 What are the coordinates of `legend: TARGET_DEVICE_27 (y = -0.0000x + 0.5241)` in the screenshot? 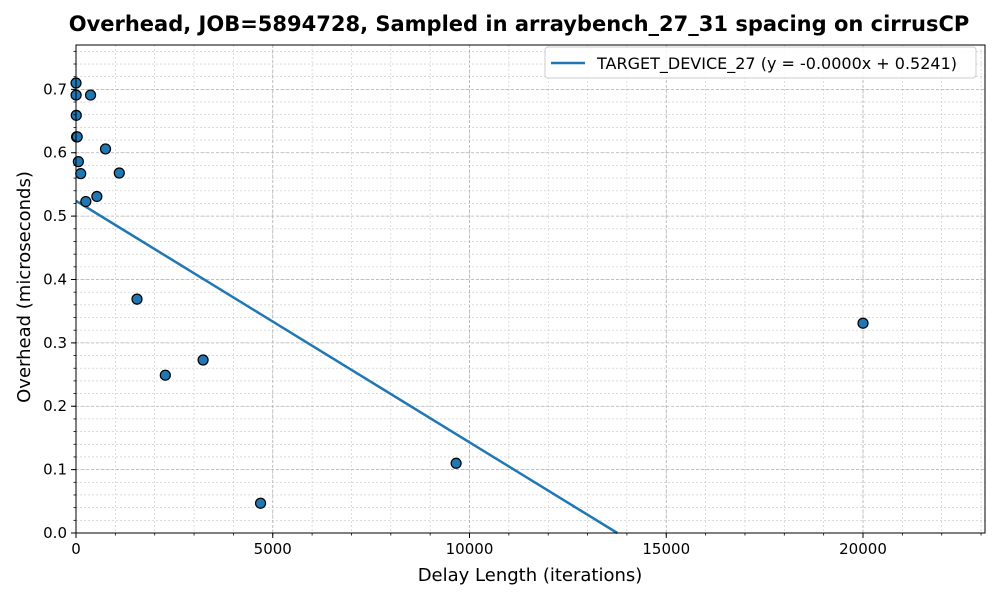 It's located at (760, 62).